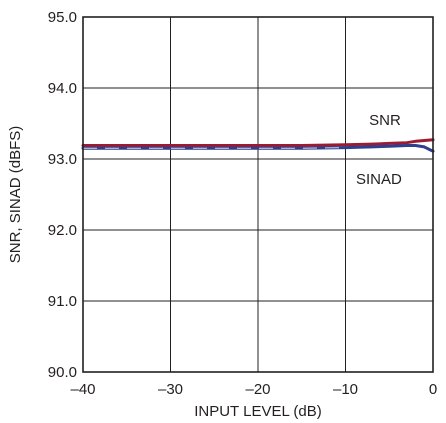  What do you see at coordinates (62, 301) in the screenshot?
I see `y-tick-label: 91.0` at bounding box center [62, 301].